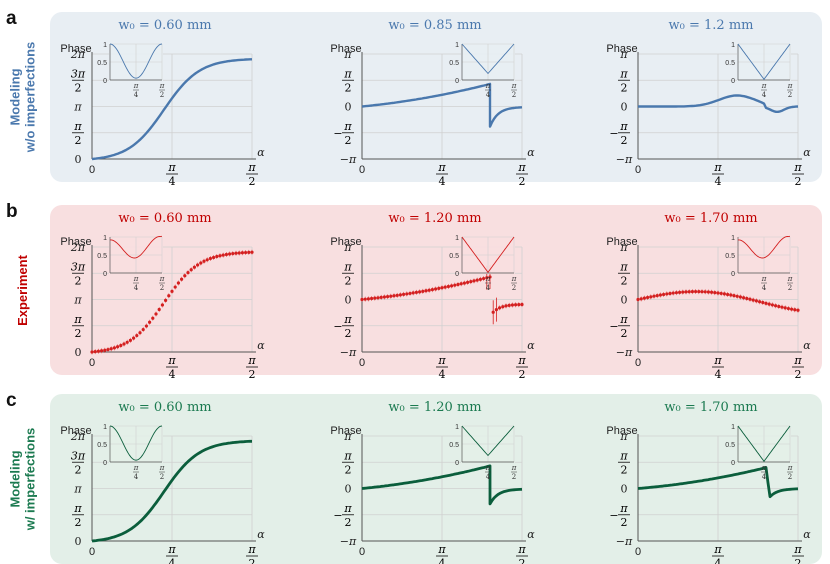 This screenshot has width=830, height=564. I want to click on x-tick-label: π2, so click(798, 174).